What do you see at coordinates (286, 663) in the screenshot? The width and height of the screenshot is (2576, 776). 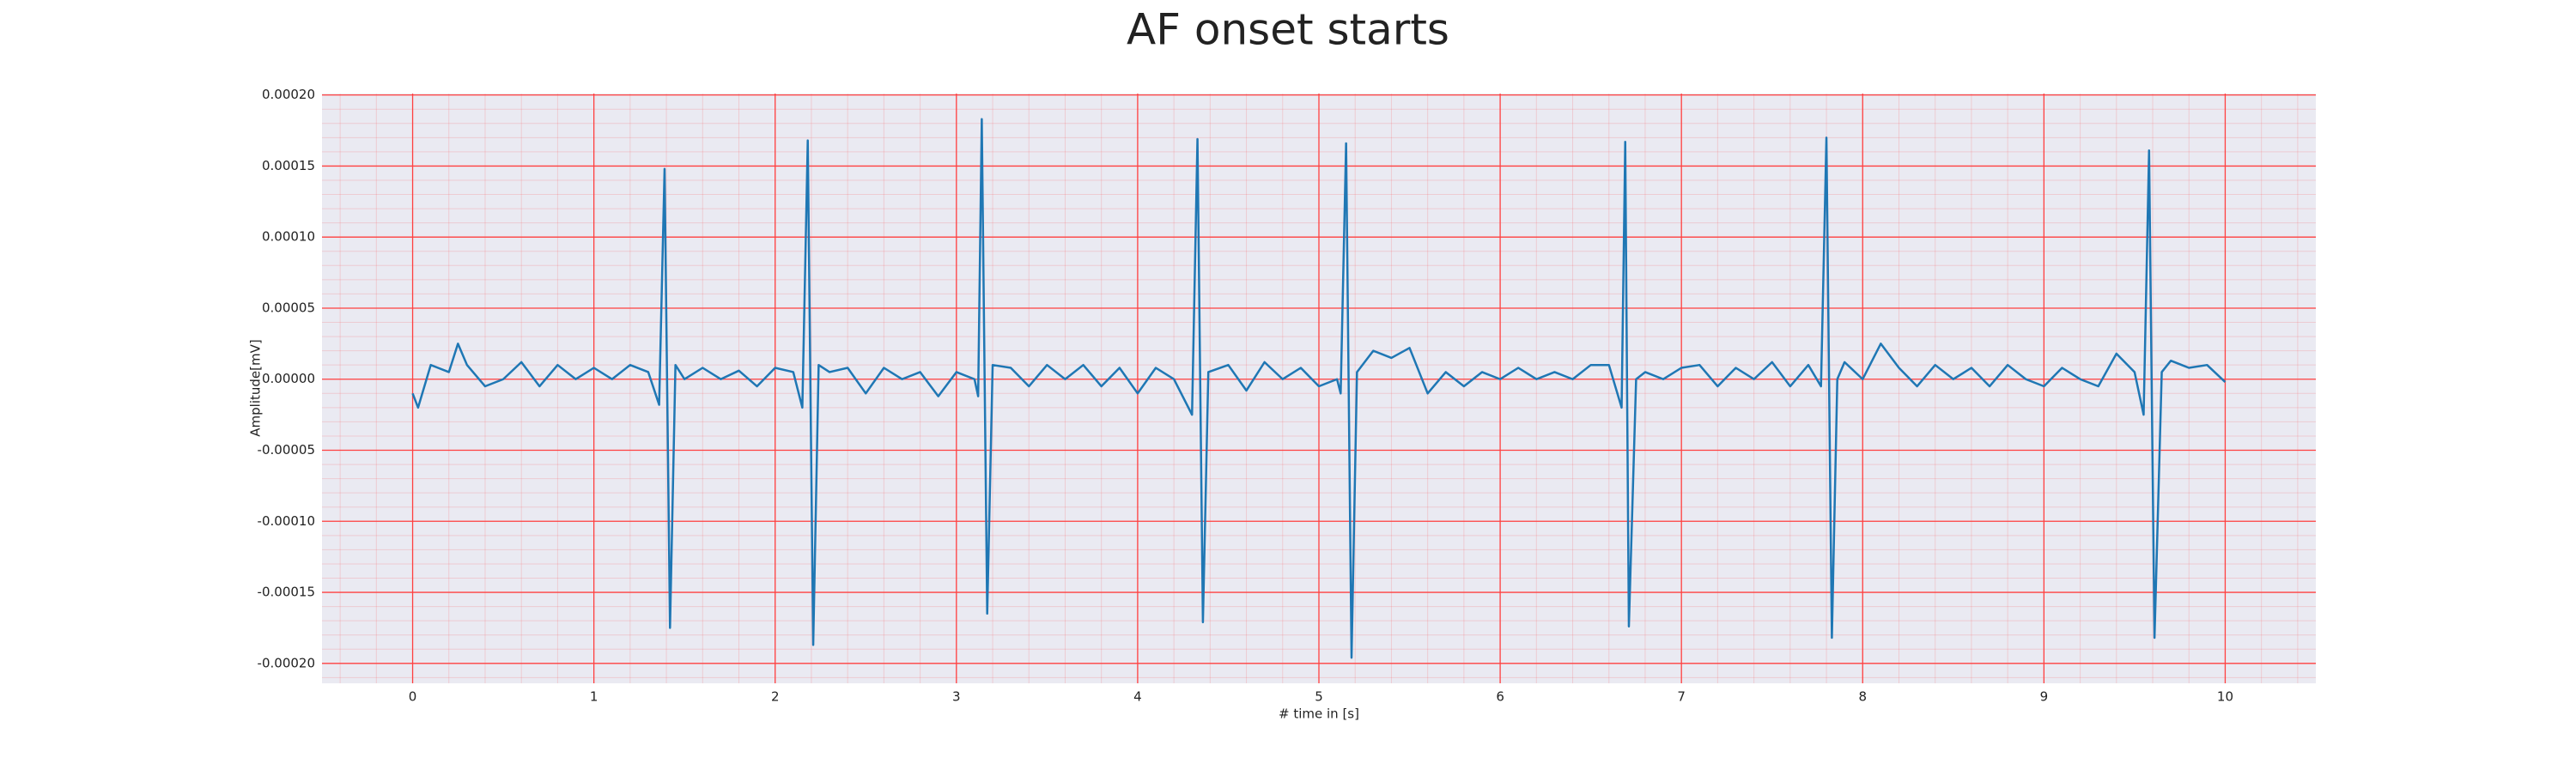 I see `y-tick-label: -0.00020` at bounding box center [286, 663].